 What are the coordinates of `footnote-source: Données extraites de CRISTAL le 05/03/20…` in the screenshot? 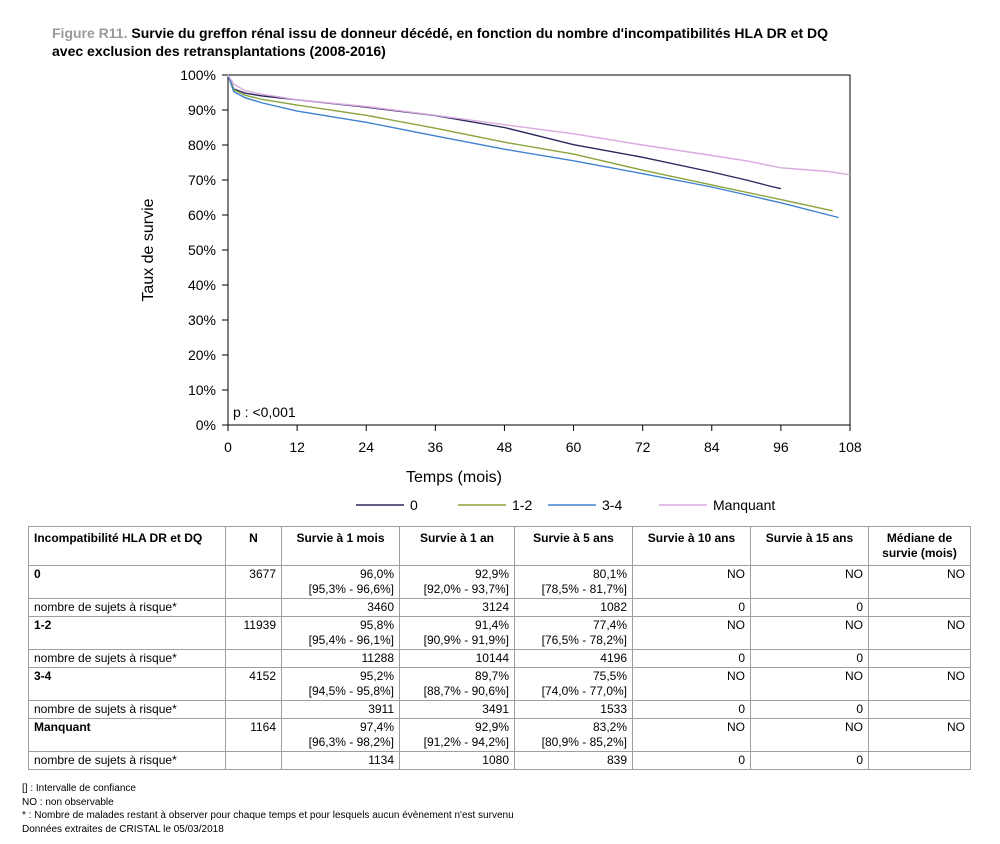 It's located at (123, 829).